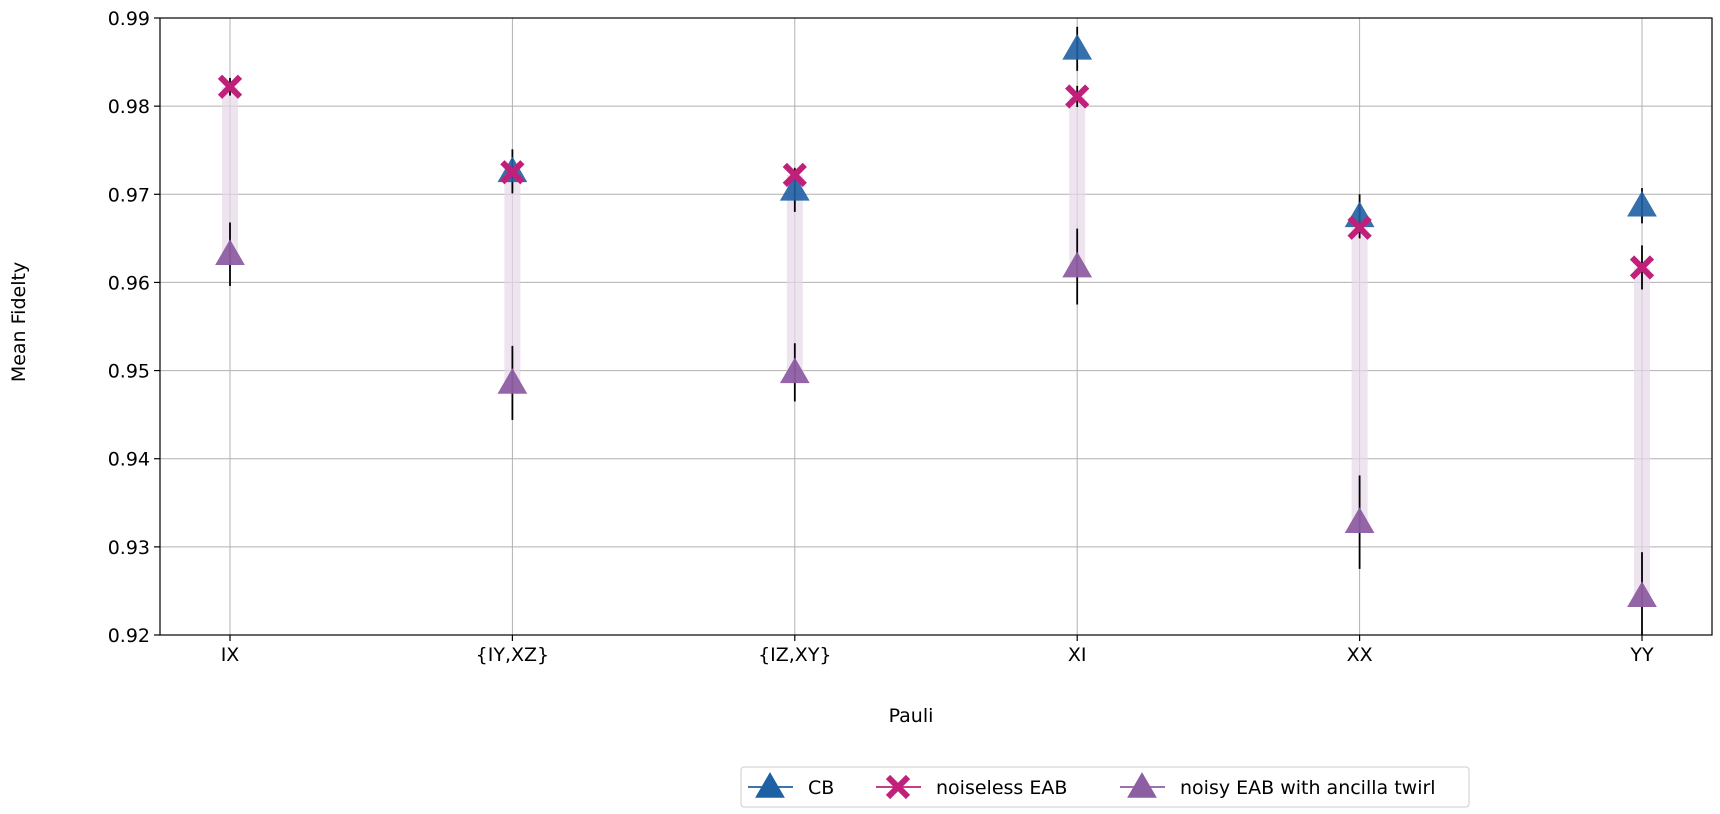  Describe the element at coordinates (1077, 655) in the screenshot. I see `x-tick-label: XI` at that location.